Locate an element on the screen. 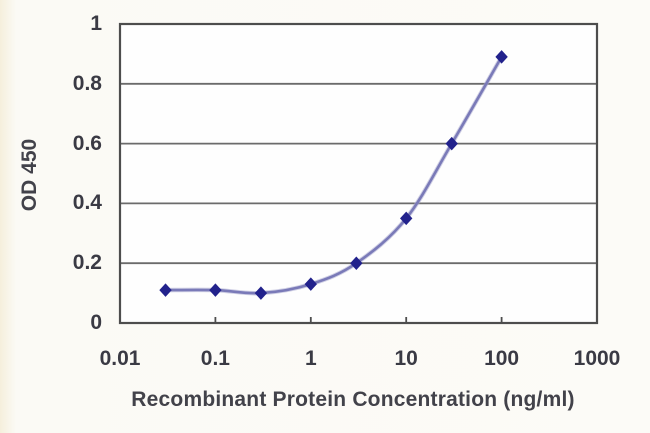 The width and height of the screenshot is (650, 433). x-tick-label: 0.01 is located at coordinates (120, 358).